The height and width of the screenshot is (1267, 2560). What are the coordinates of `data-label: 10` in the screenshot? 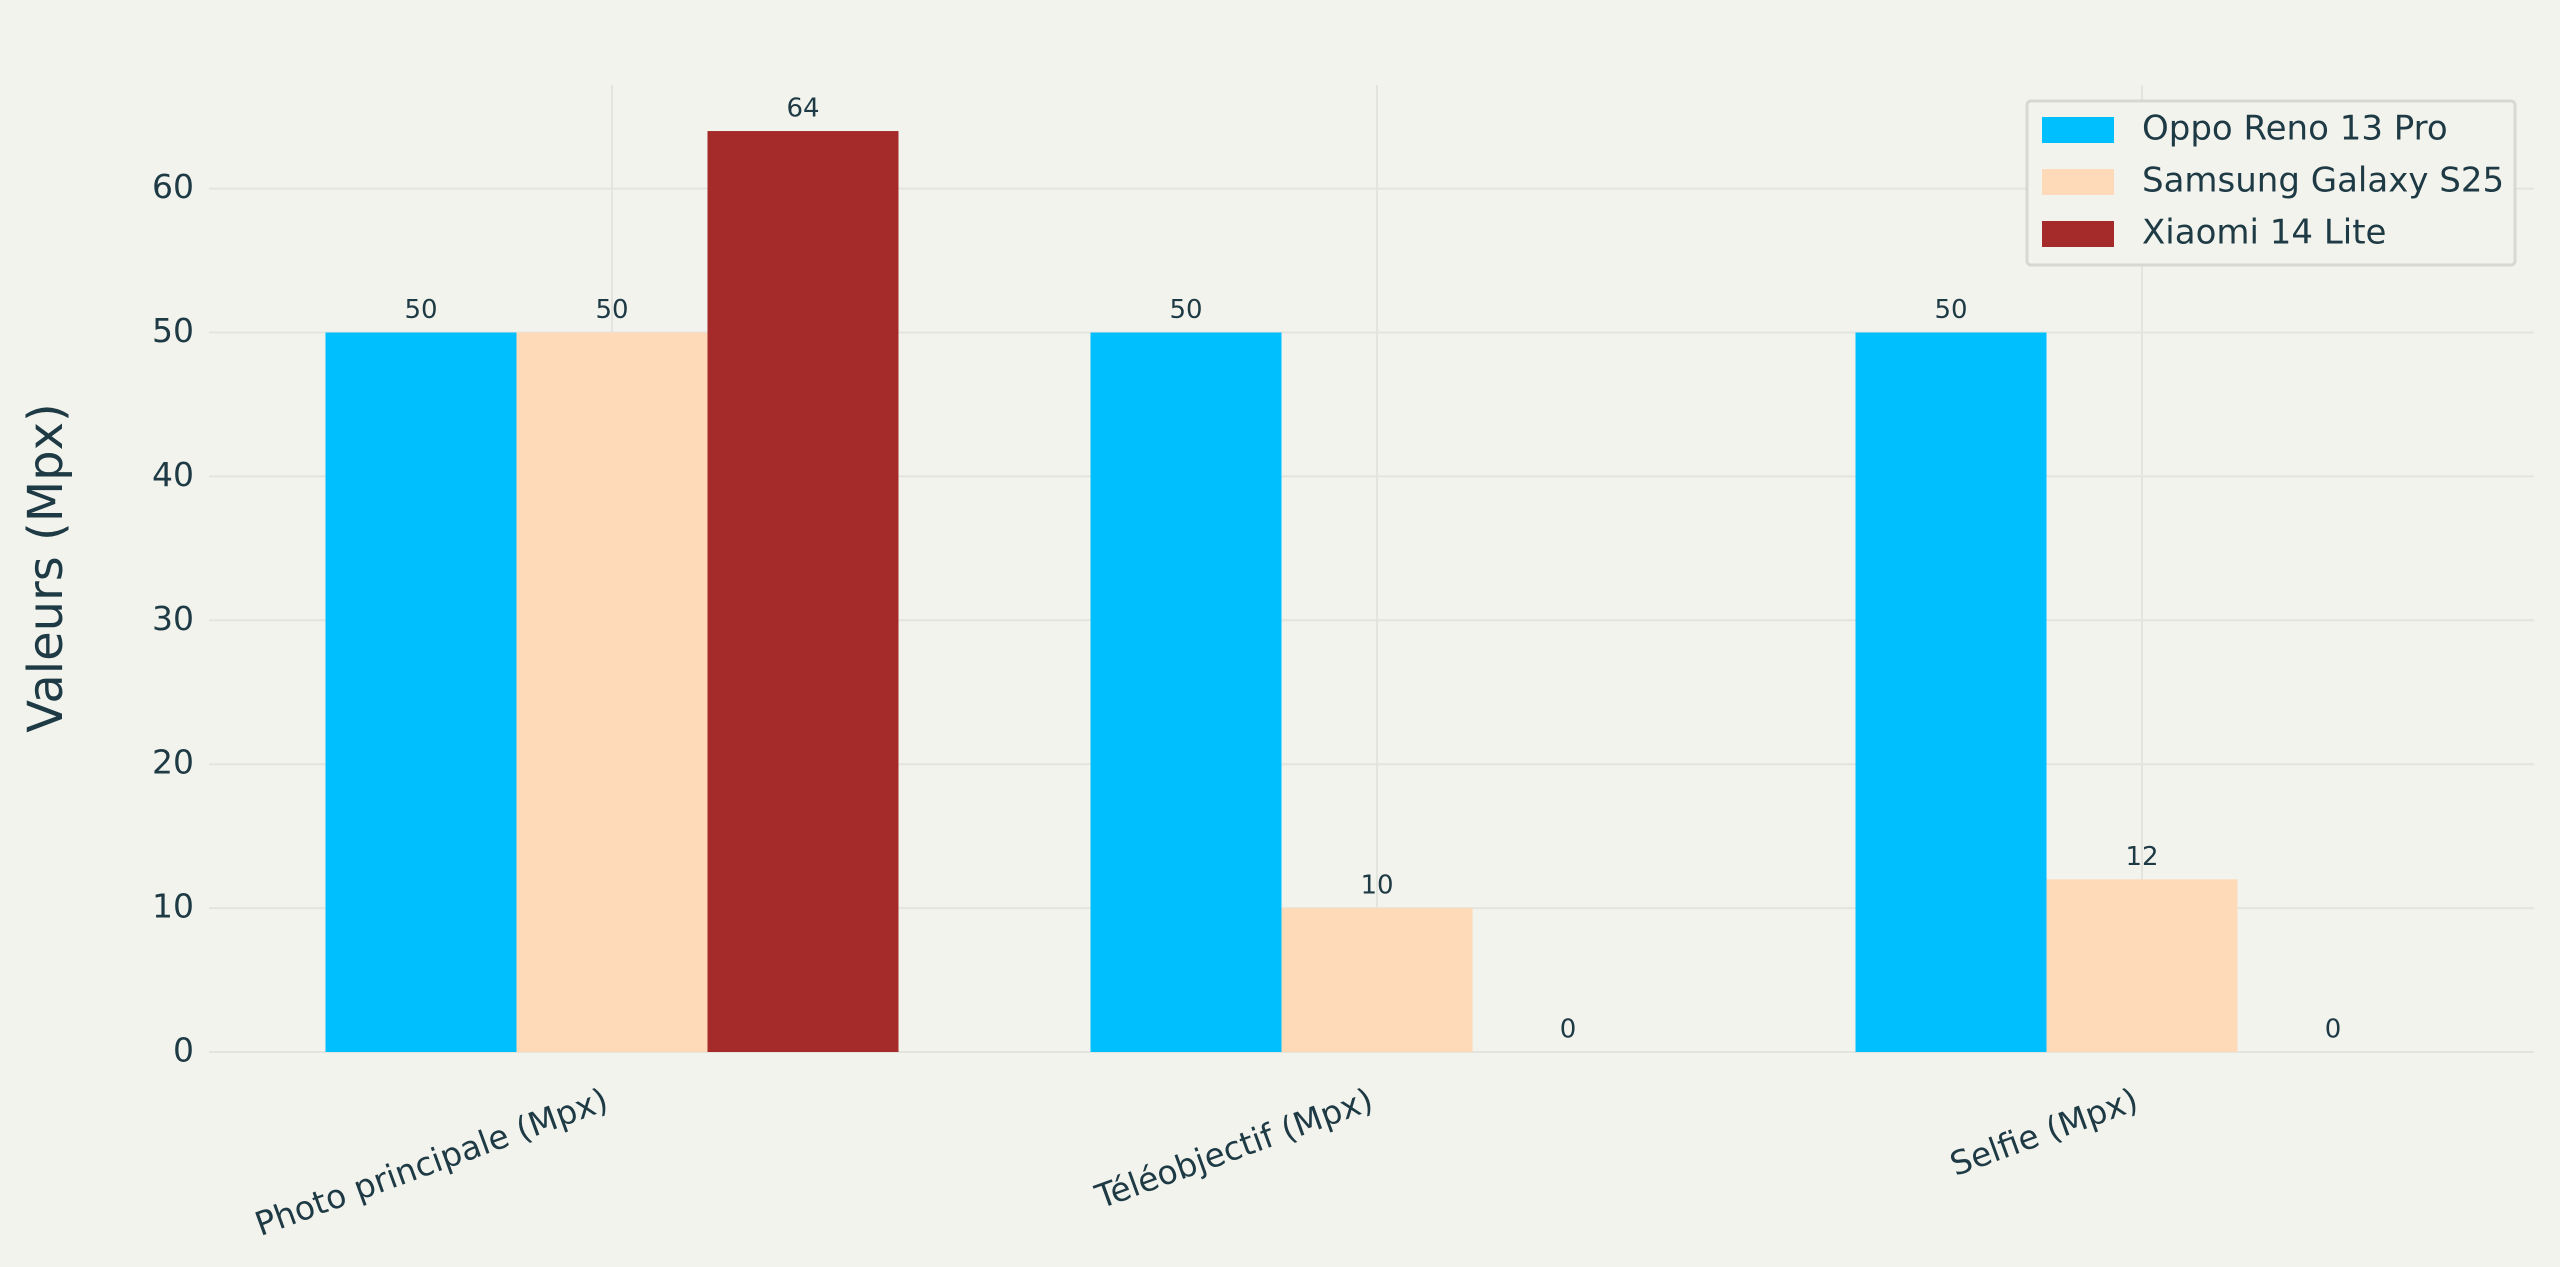 It's located at (1376, 886).